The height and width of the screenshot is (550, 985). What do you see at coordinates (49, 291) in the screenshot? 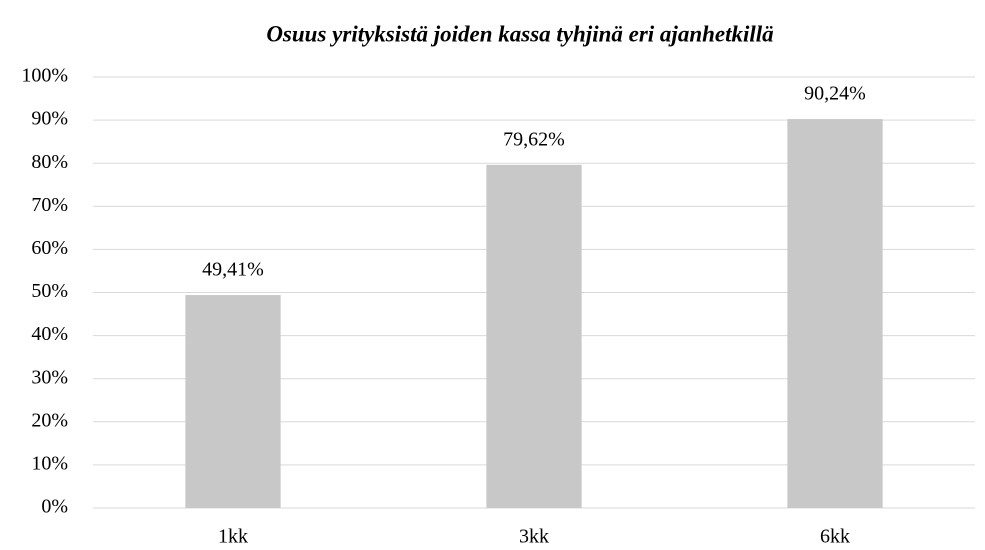
I see `y-tick-label: 50%` at bounding box center [49, 291].